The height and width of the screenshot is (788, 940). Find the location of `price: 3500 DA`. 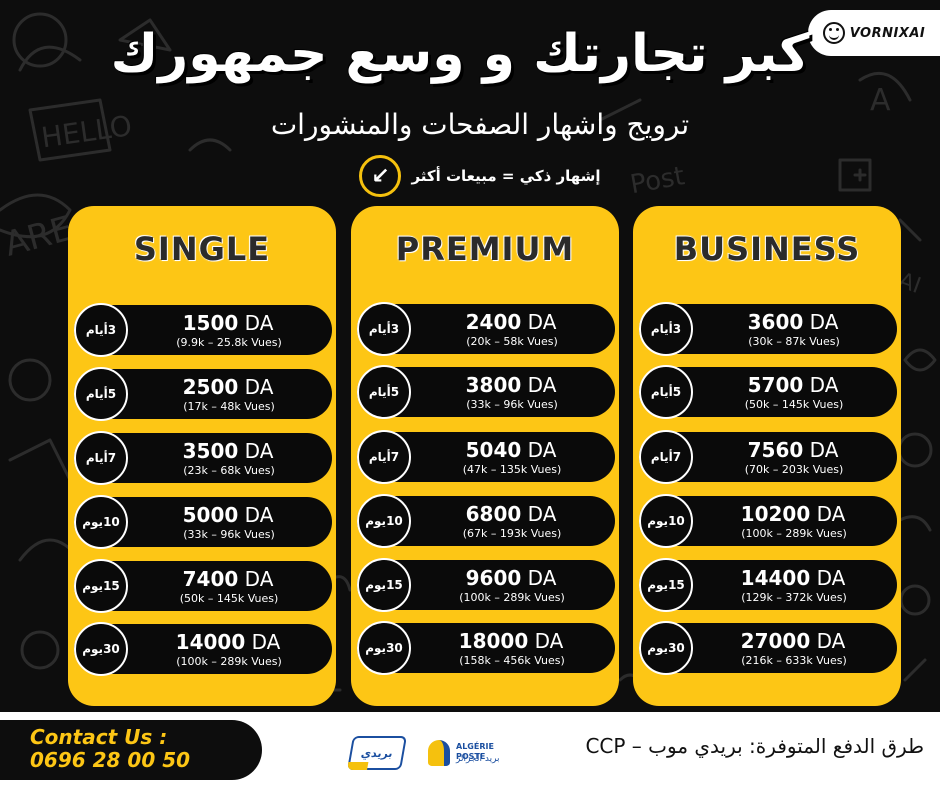

price: 3500 DA is located at coordinates (228, 451).